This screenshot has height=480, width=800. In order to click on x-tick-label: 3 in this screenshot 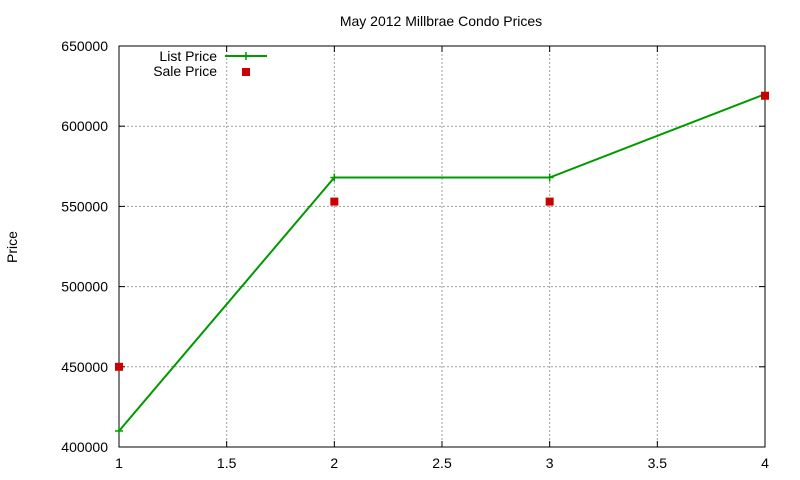, I will do `click(550, 463)`.